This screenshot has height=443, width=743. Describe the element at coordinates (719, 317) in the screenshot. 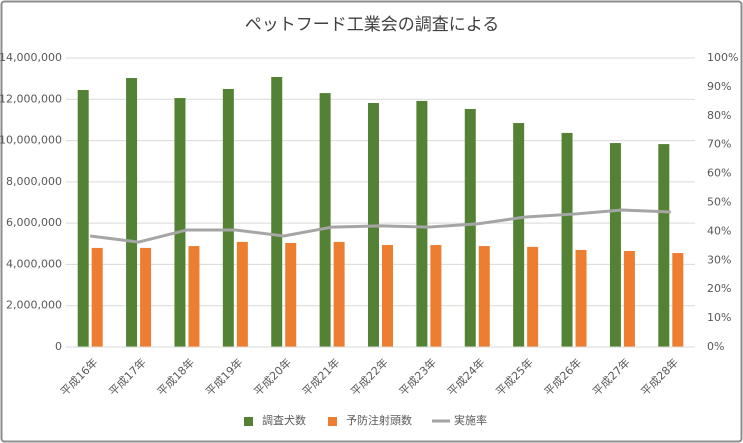

I see `y2-tick-label: 10%` at that location.